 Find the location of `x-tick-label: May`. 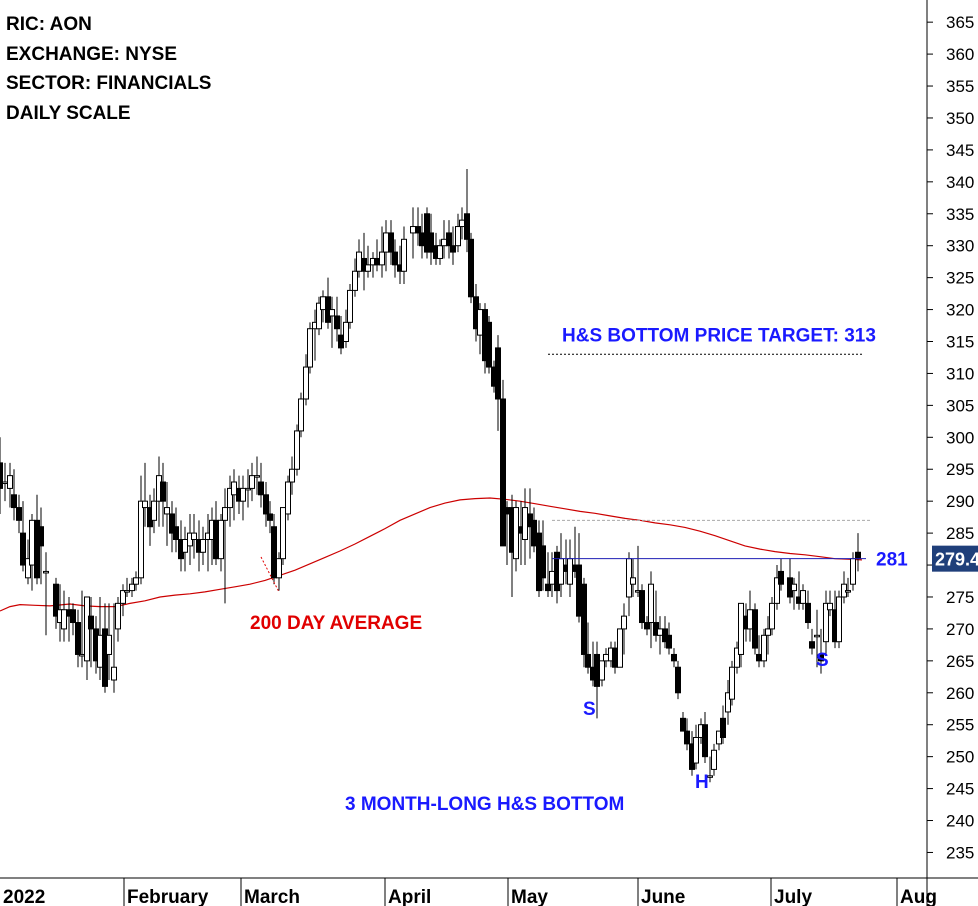

x-tick-label: May is located at coordinates (529, 896).